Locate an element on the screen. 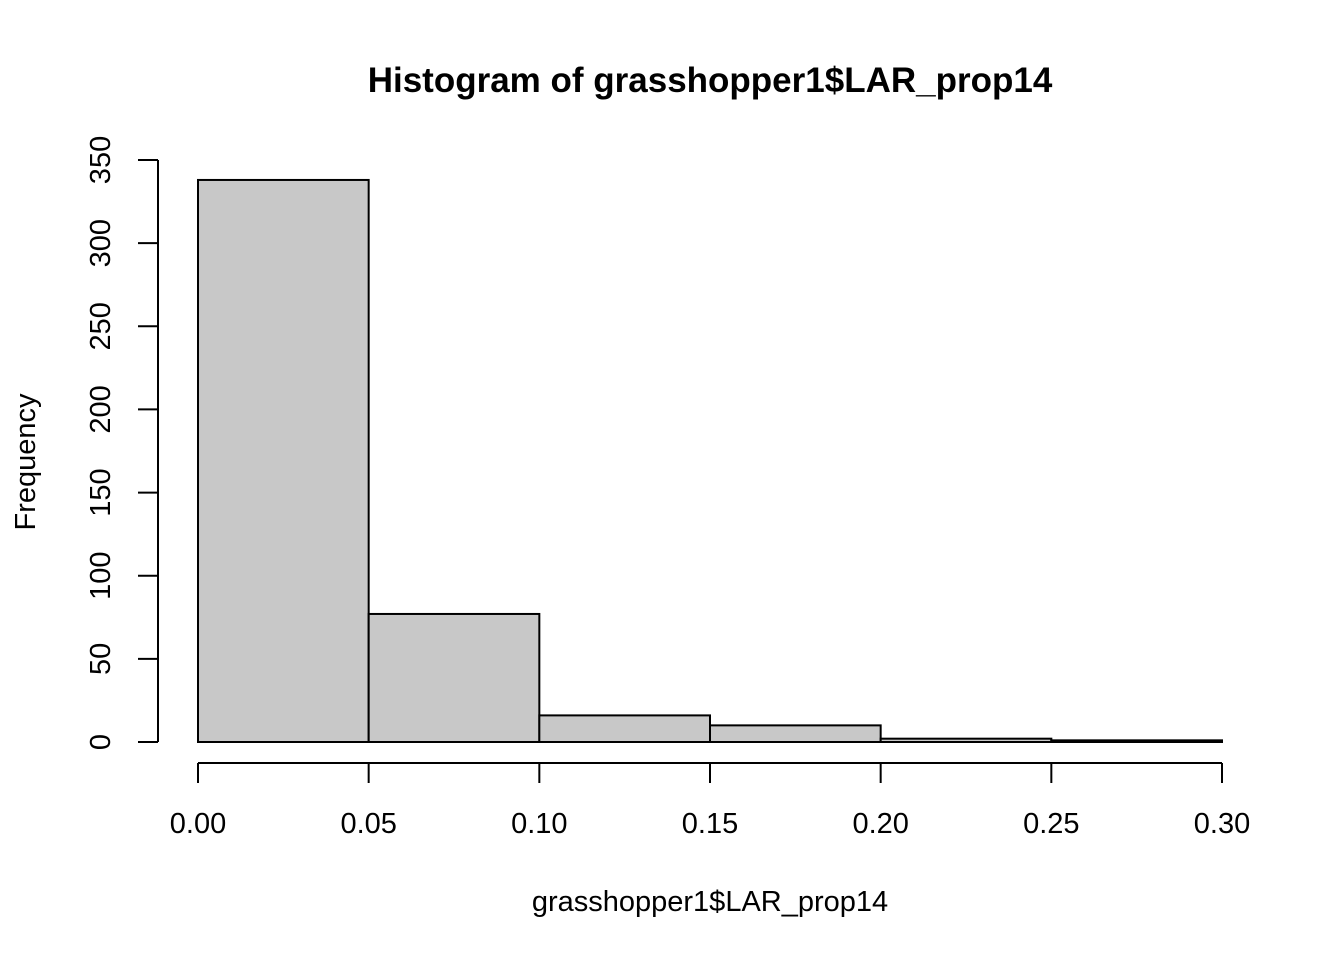 The height and width of the screenshot is (965, 1344). y-tick-label: 350 is located at coordinates (101, 160).